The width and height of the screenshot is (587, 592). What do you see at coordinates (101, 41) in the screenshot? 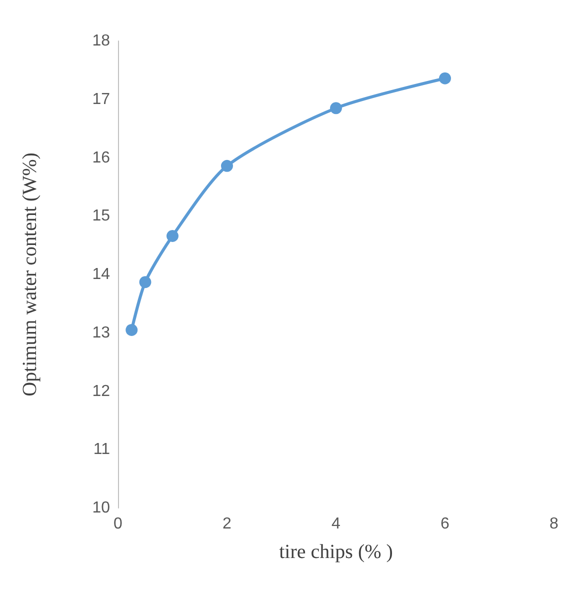
I see `y-tick-label: 18` at bounding box center [101, 41].